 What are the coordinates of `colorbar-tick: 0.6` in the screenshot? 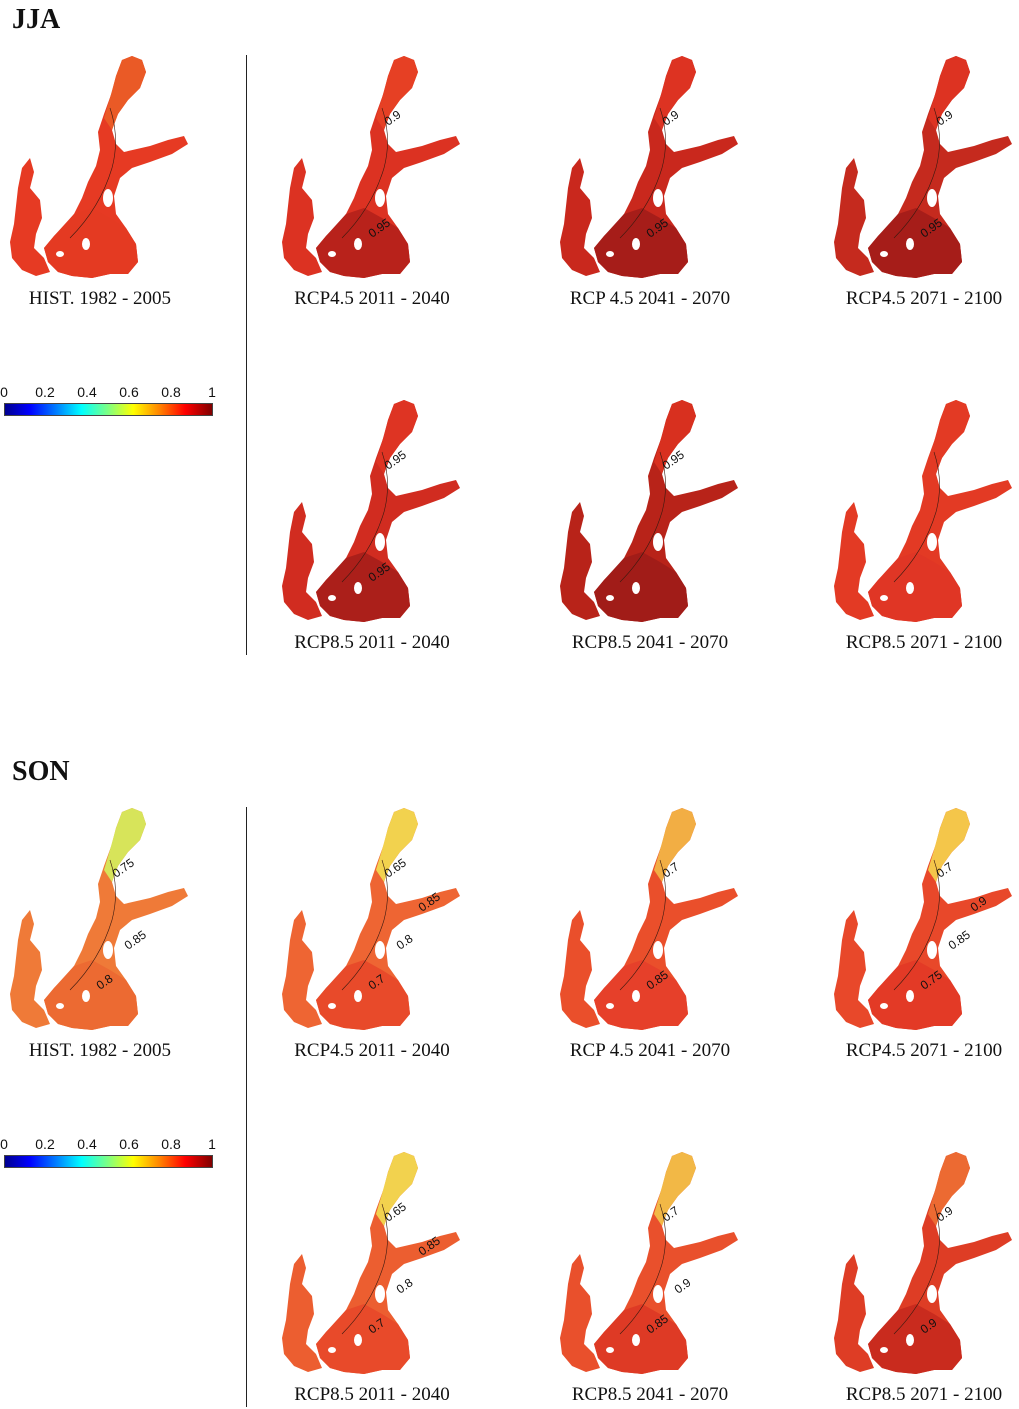 It's located at (129, 392).